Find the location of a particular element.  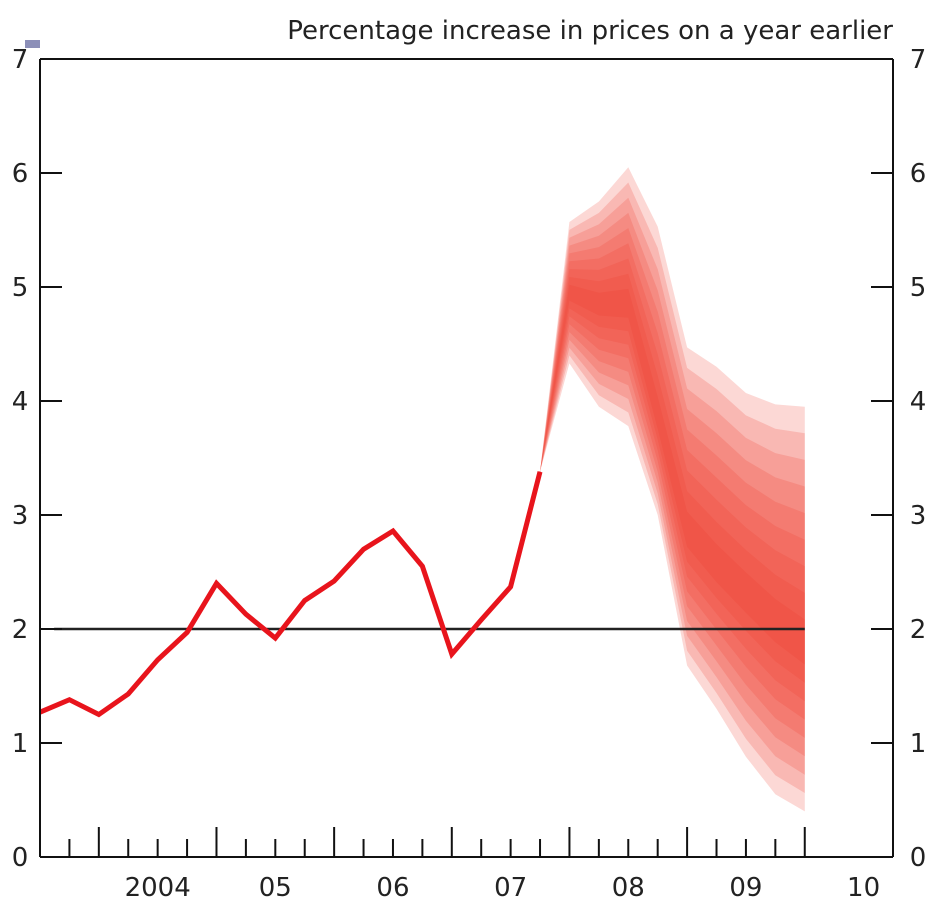

cpi-series is located at coordinates (291, 594).